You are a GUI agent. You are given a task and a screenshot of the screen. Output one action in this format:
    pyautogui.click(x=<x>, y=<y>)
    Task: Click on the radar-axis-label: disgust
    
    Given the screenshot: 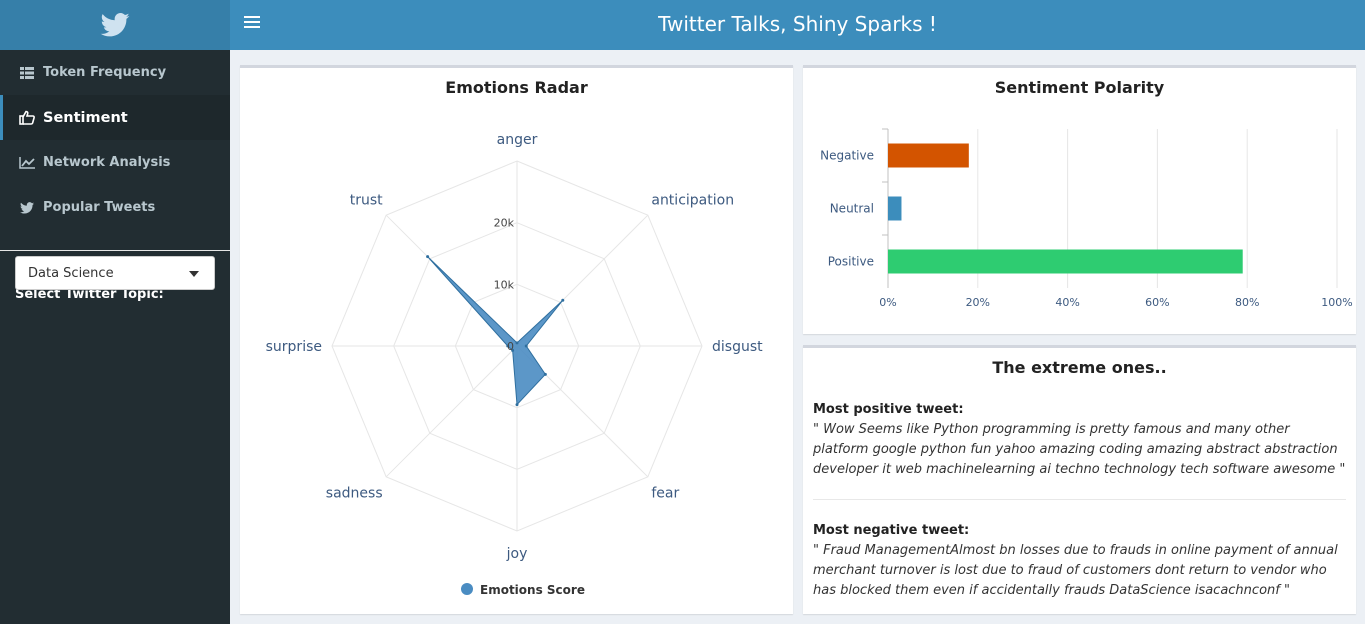 What is the action you would take?
    pyautogui.click(x=737, y=347)
    